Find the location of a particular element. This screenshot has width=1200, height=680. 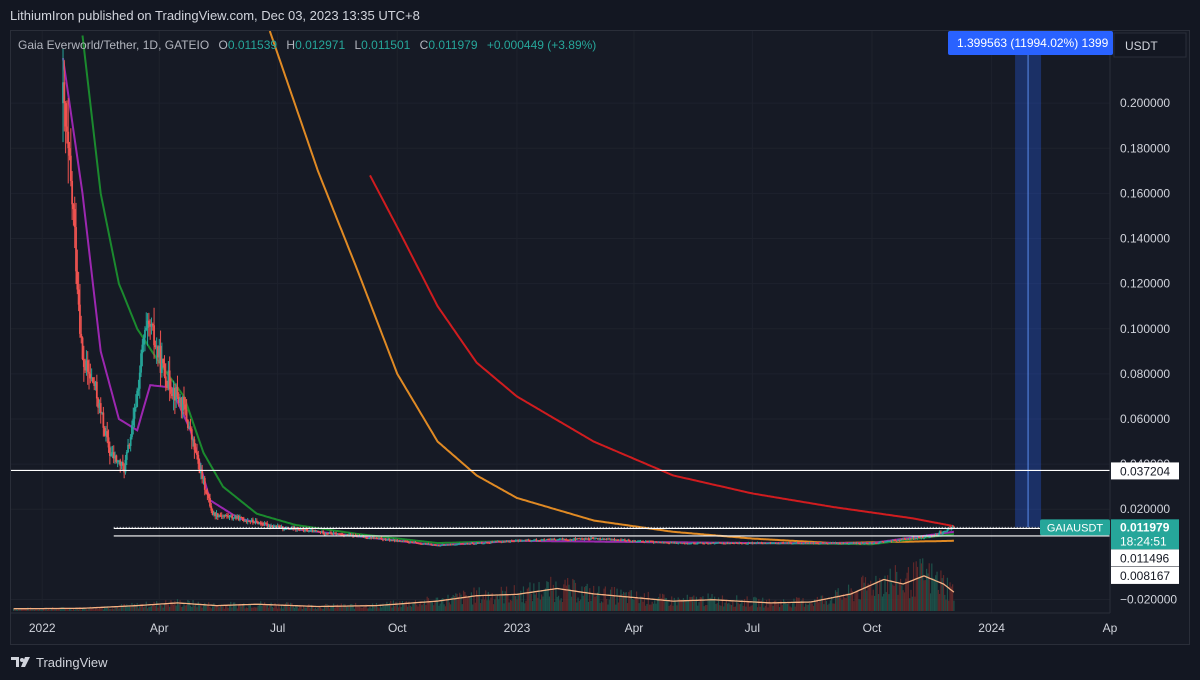

level-price-tag is located at coordinates (1145, 558).